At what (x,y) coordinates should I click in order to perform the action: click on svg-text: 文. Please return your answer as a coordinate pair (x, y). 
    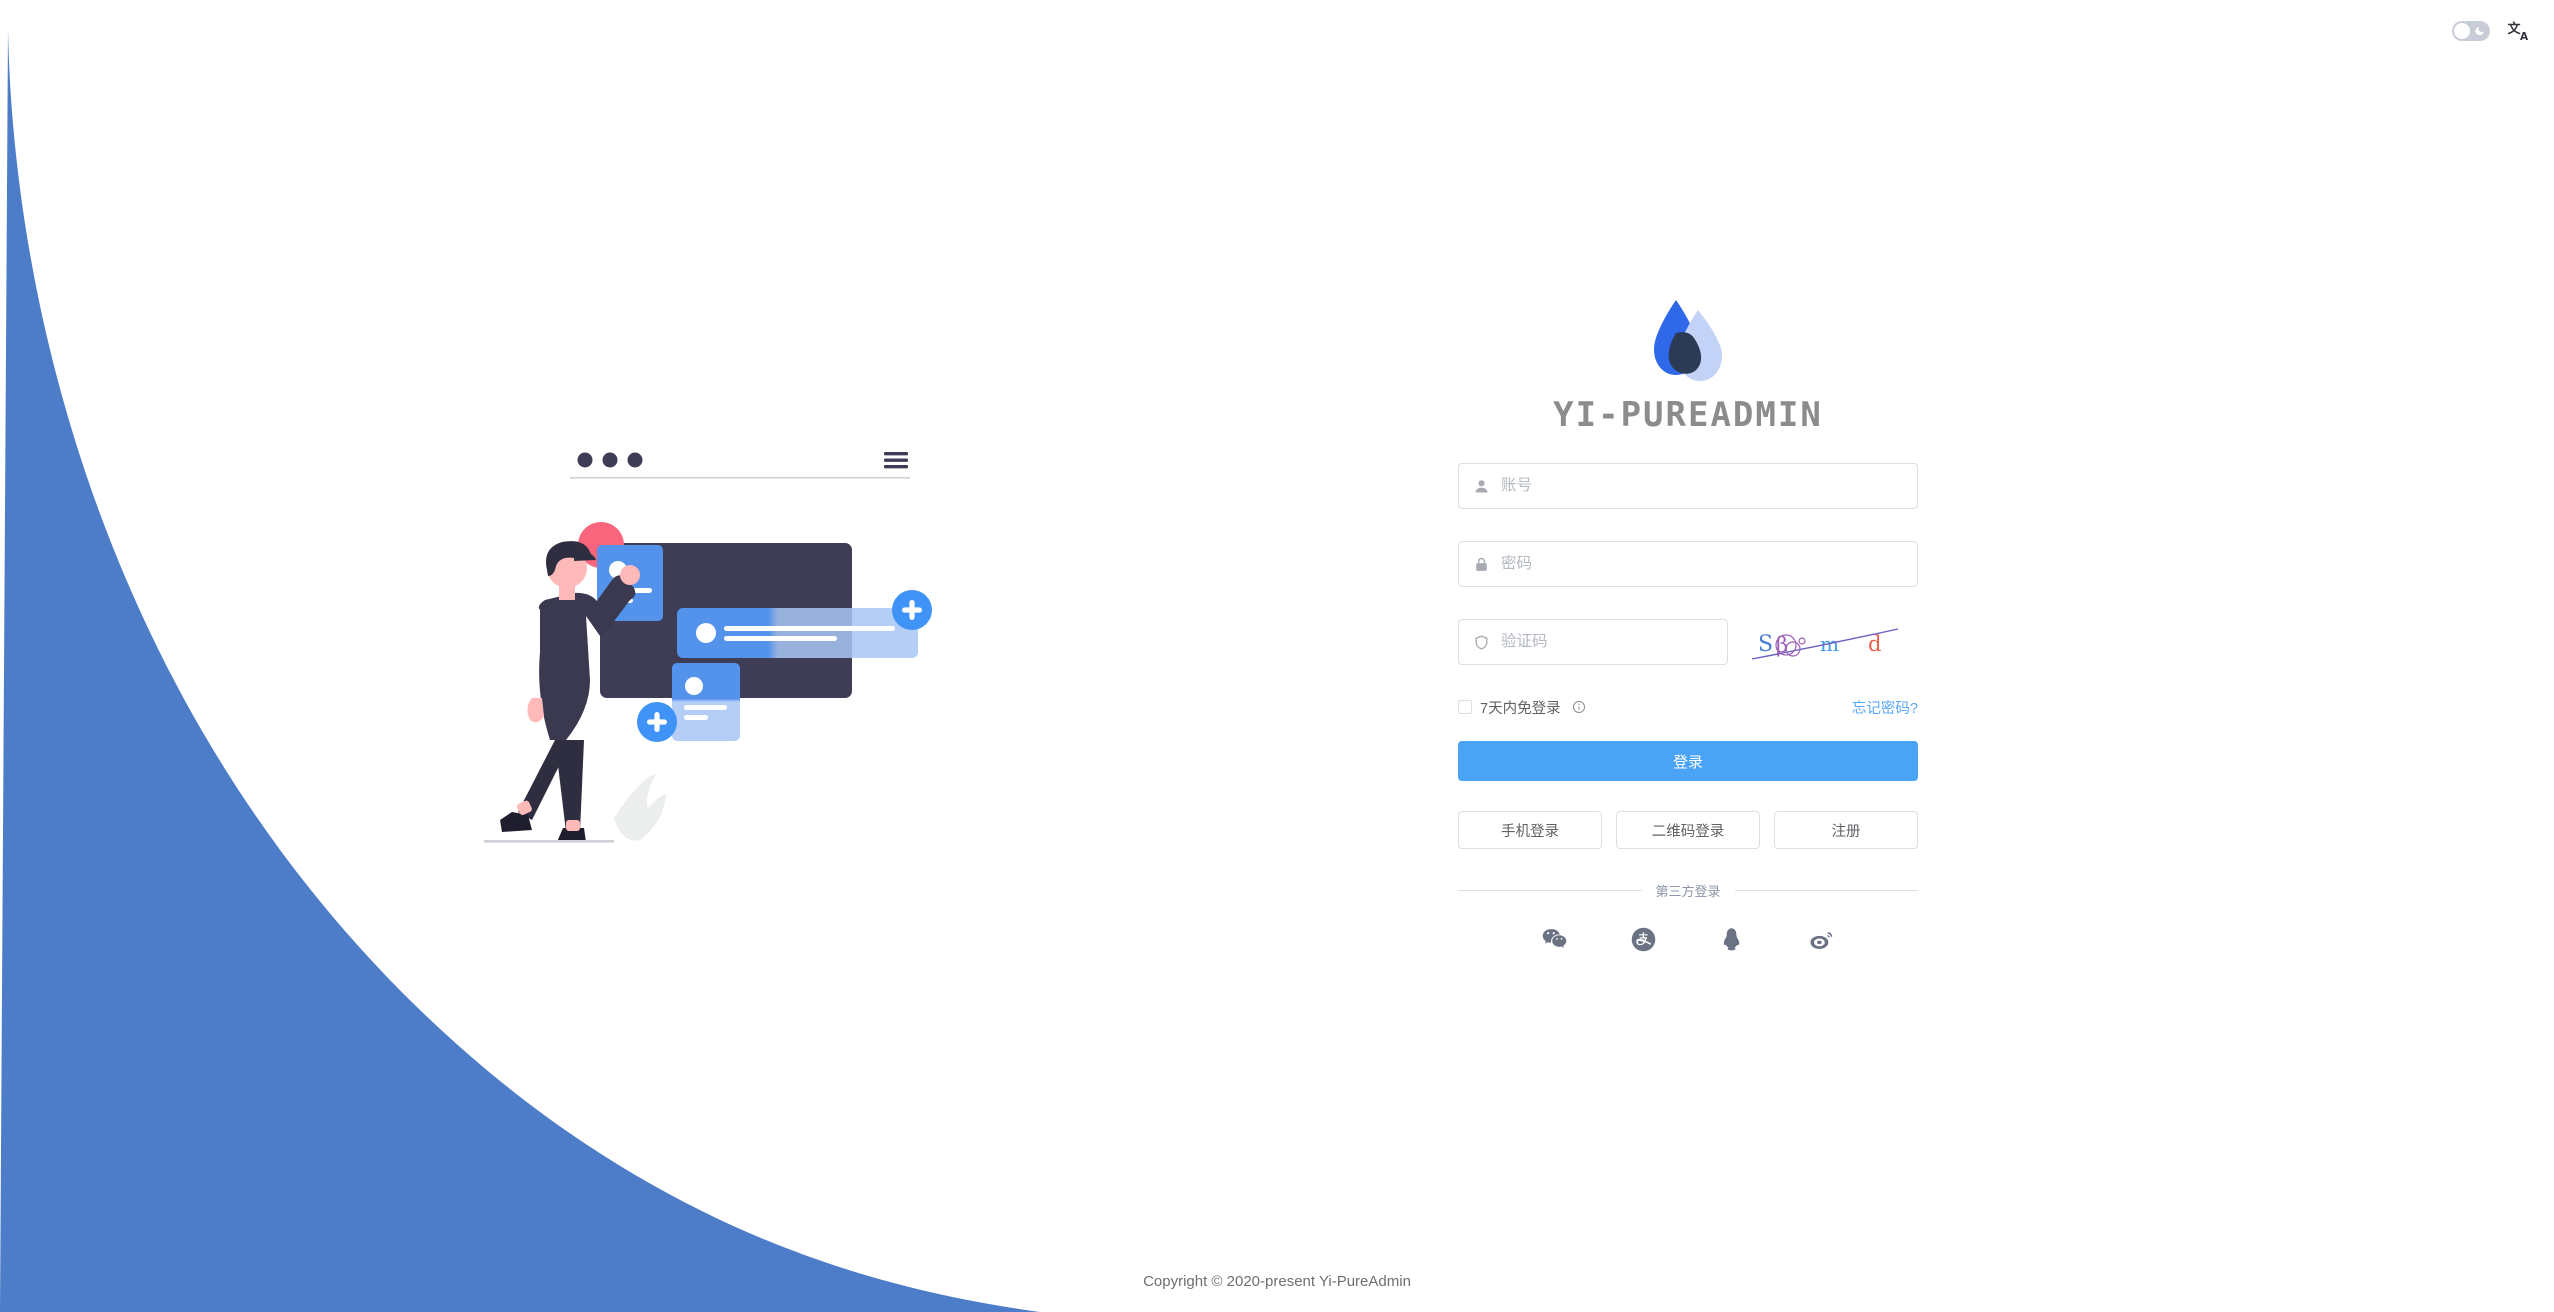
    Looking at the image, I should click on (2515, 29).